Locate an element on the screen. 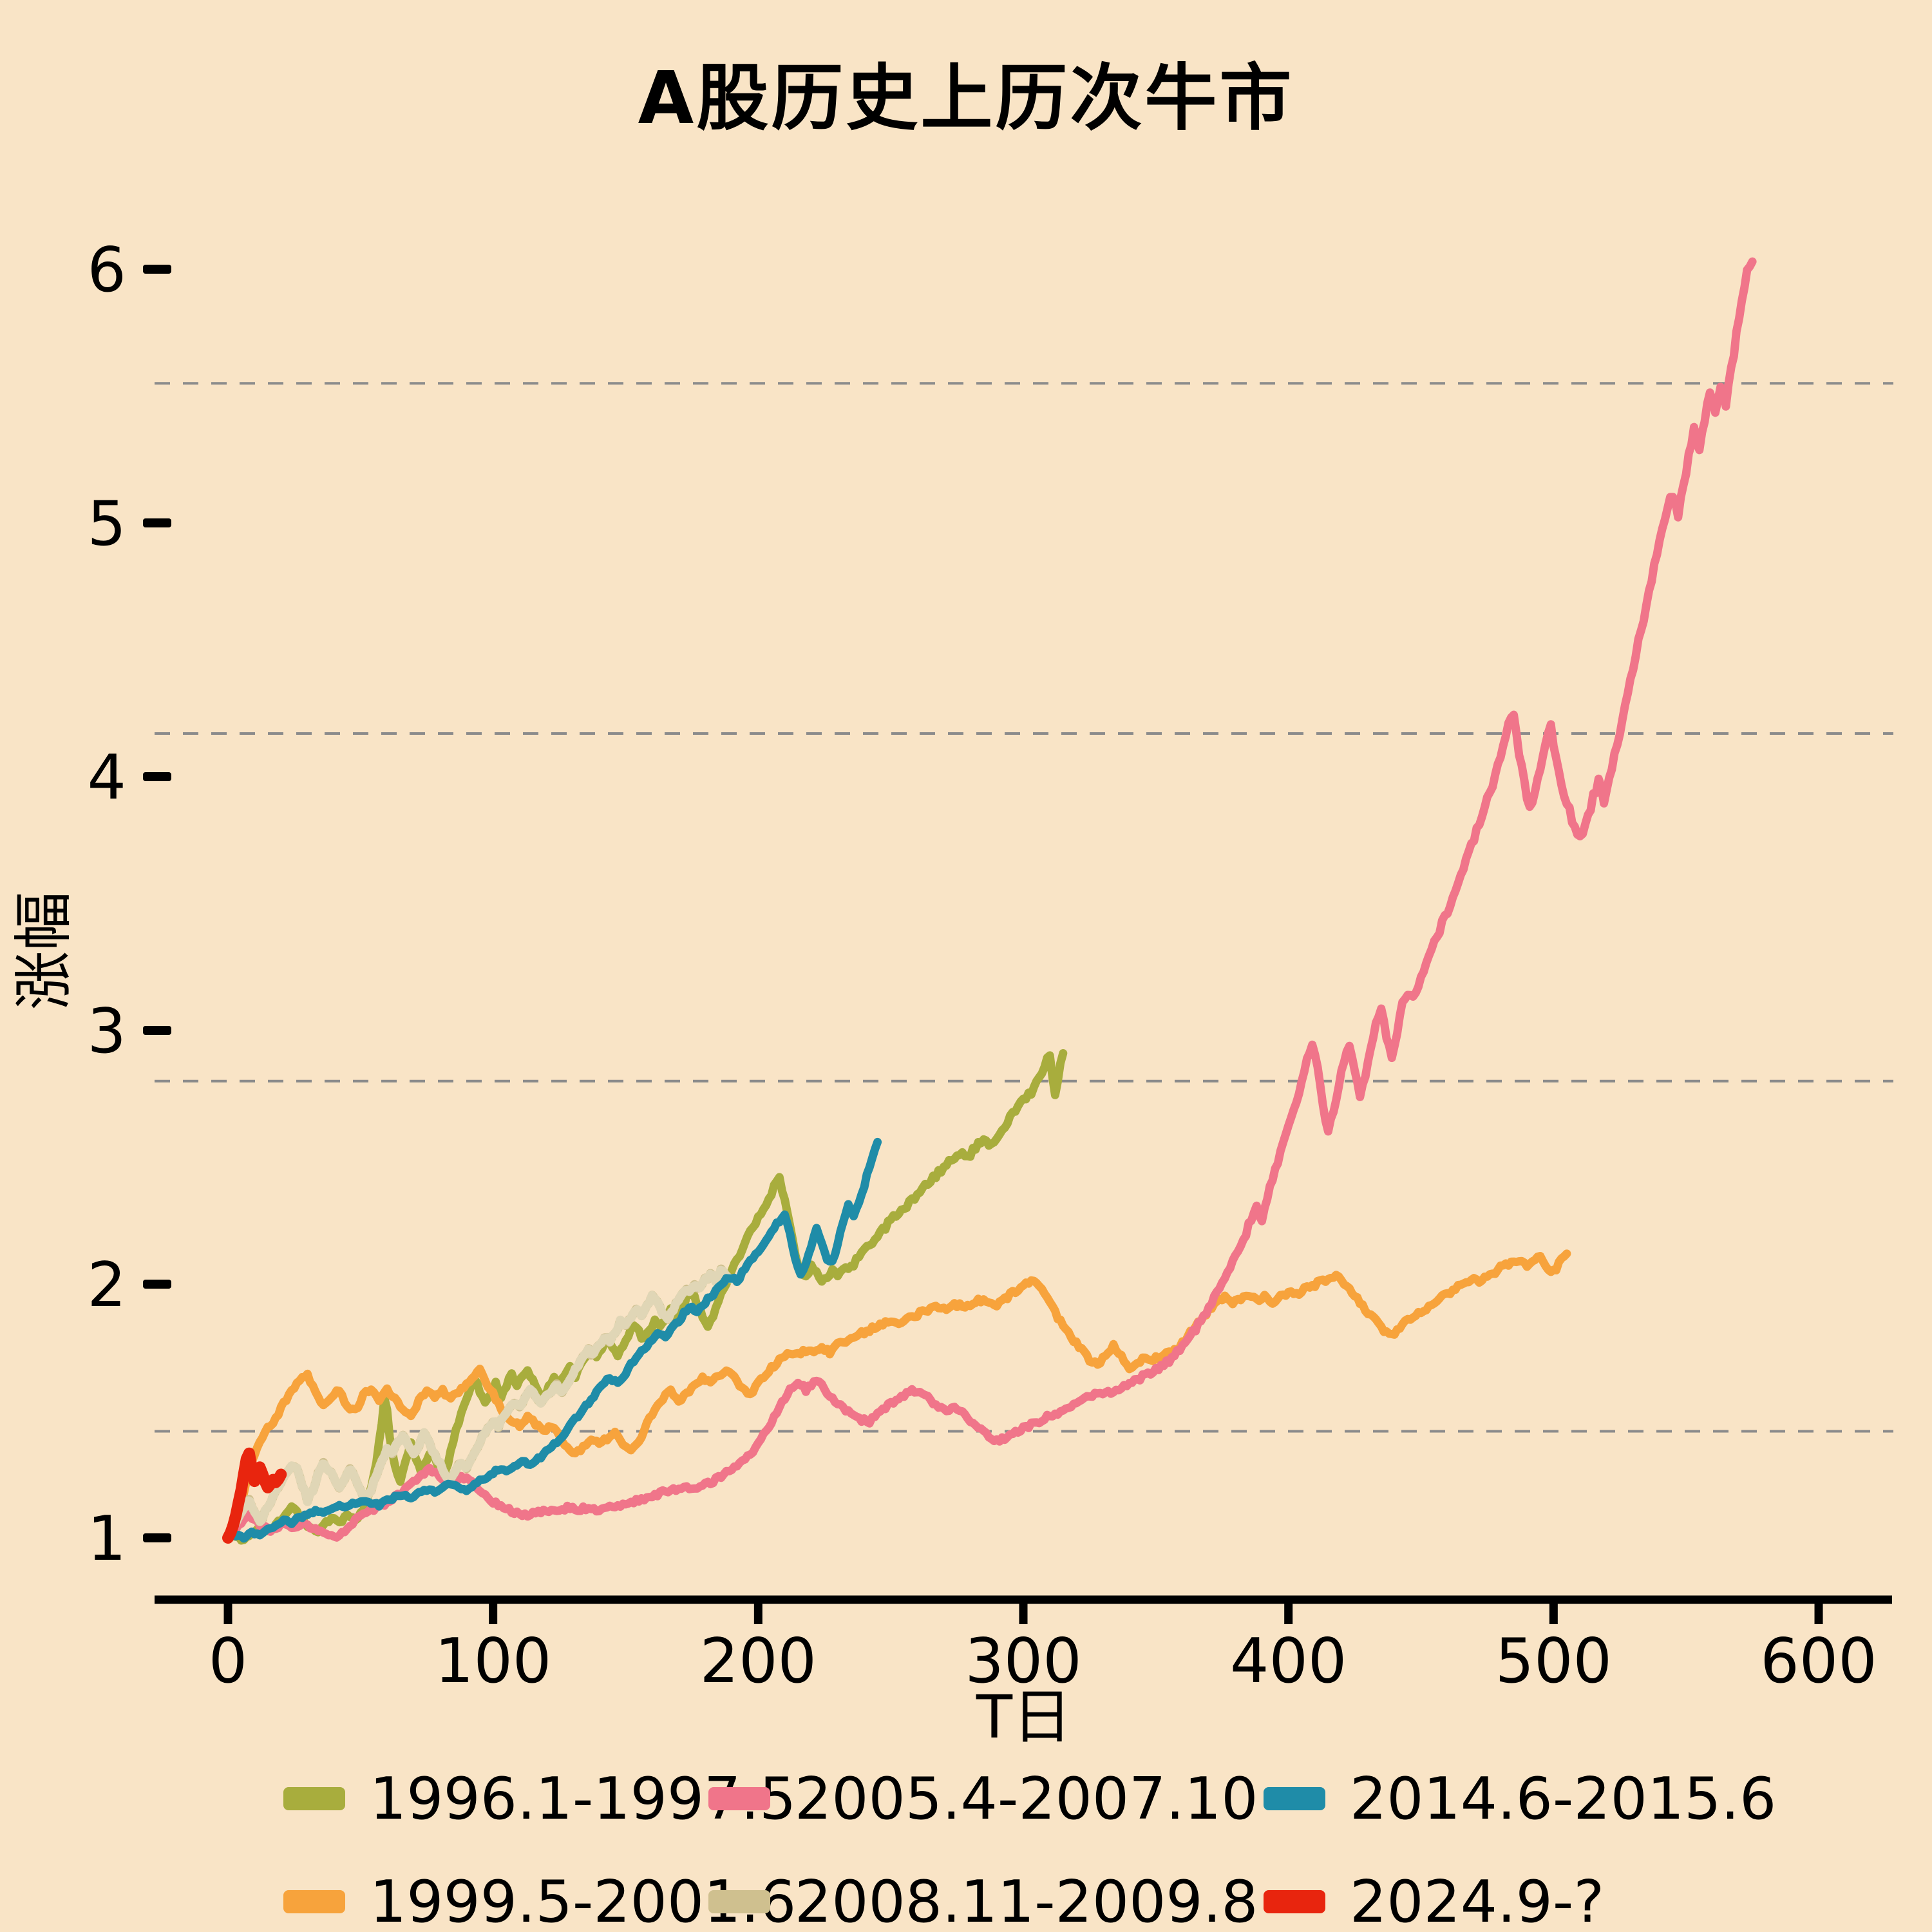 This screenshot has height=1932, width=1932. y-tick-label: 3 is located at coordinates (107, 1031).